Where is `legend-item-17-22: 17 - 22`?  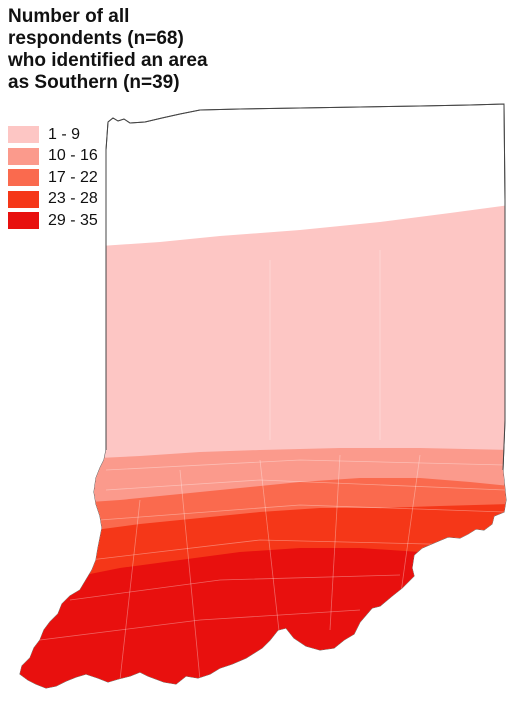
legend-item-17-22: 17 - 22 is located at coordinates (53, 178).